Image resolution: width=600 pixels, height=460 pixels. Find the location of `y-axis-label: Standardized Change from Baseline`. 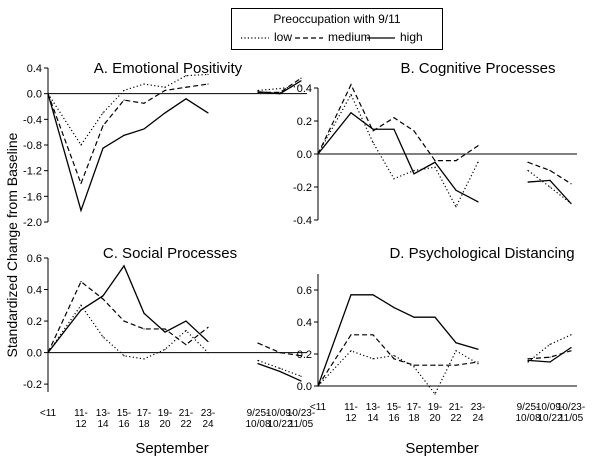

y-axis-label: Standardized Change from Baseline is located at coordinates (12, 245).